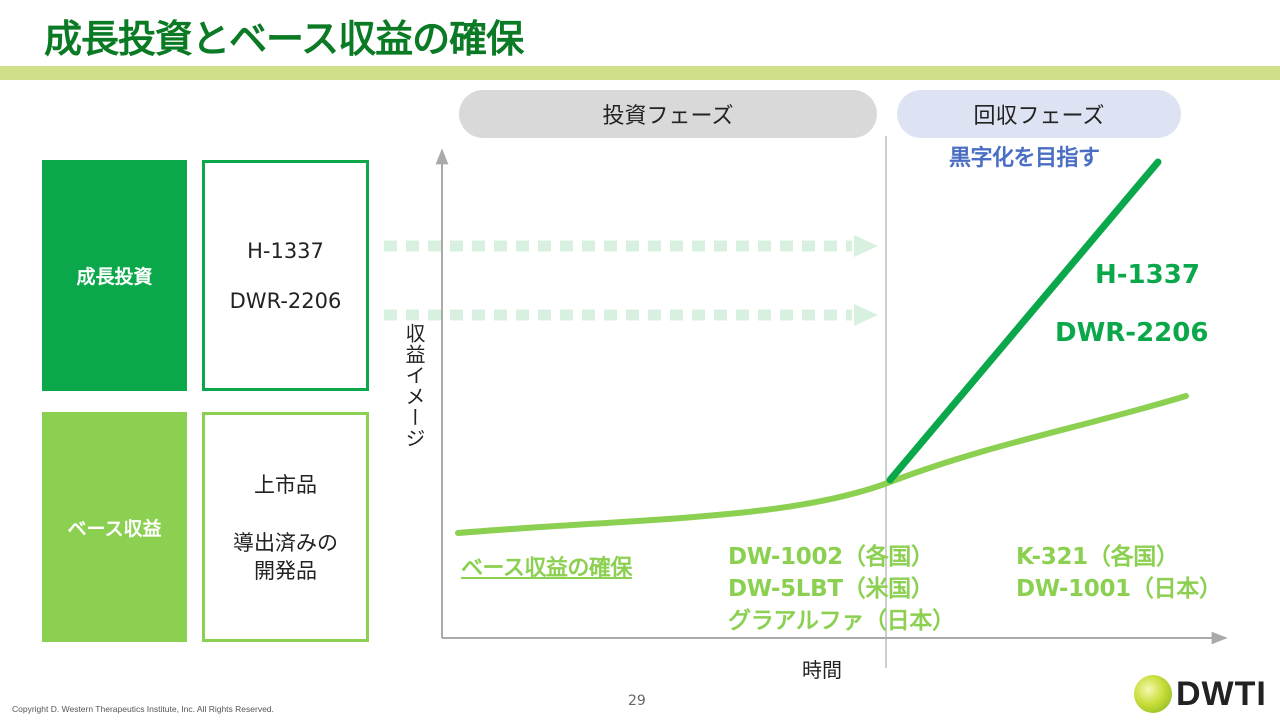  Describe the element at coordinates (285, 275) in the screenshot. I see `growth-products-box: H-1337 DWR-2206` at that location.